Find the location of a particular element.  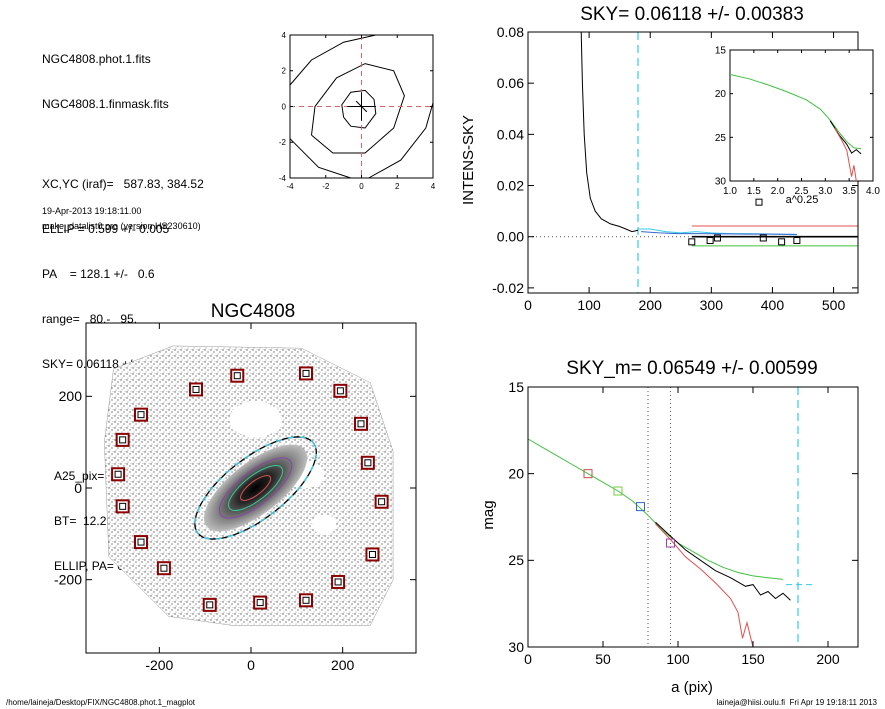

x-tick-label: 4.0 is located at coordinates (873, 191).